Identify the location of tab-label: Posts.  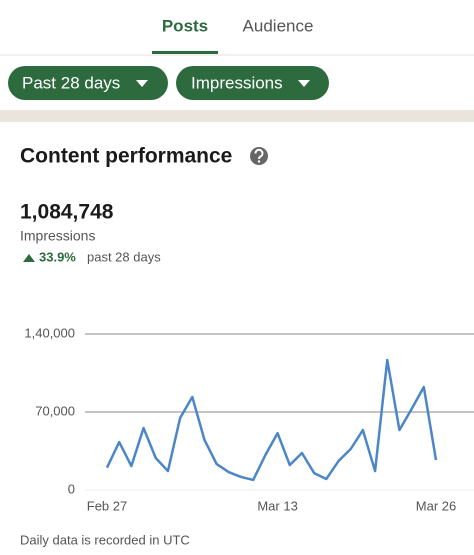
(185, 25).